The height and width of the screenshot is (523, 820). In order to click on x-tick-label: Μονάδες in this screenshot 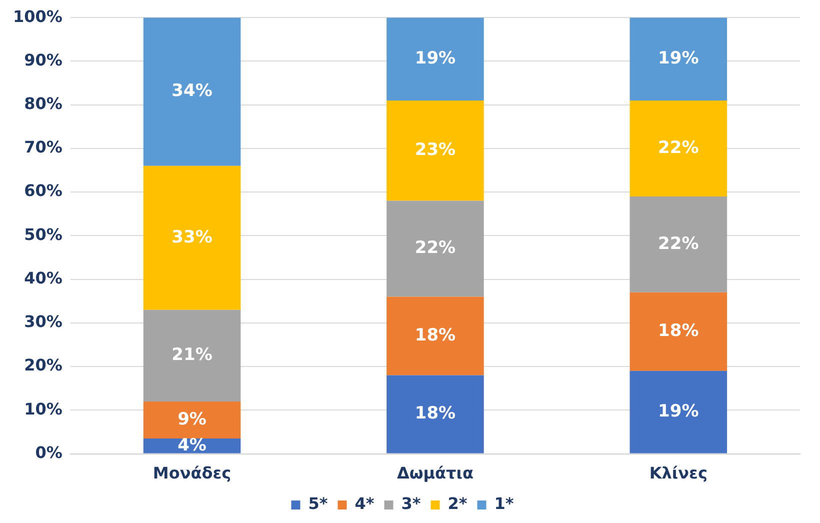, I will do `click(192, 473)`.